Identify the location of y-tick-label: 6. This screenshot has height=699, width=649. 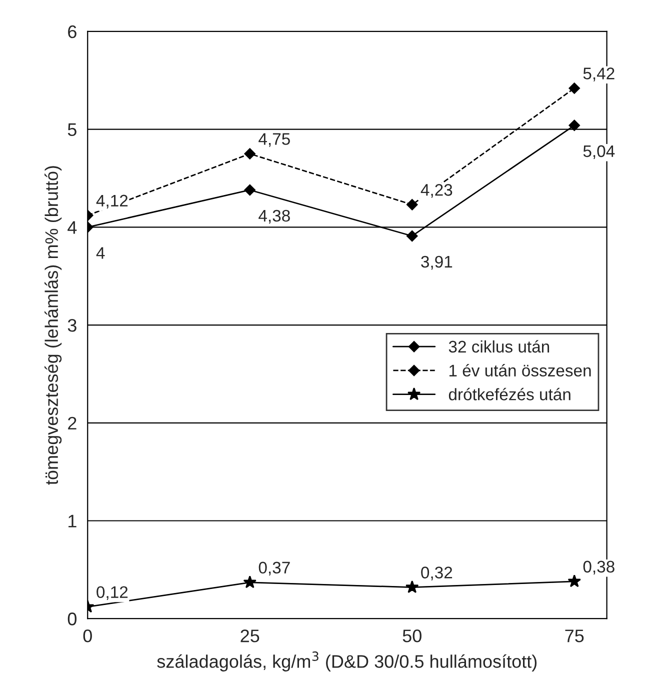
(72, 31).